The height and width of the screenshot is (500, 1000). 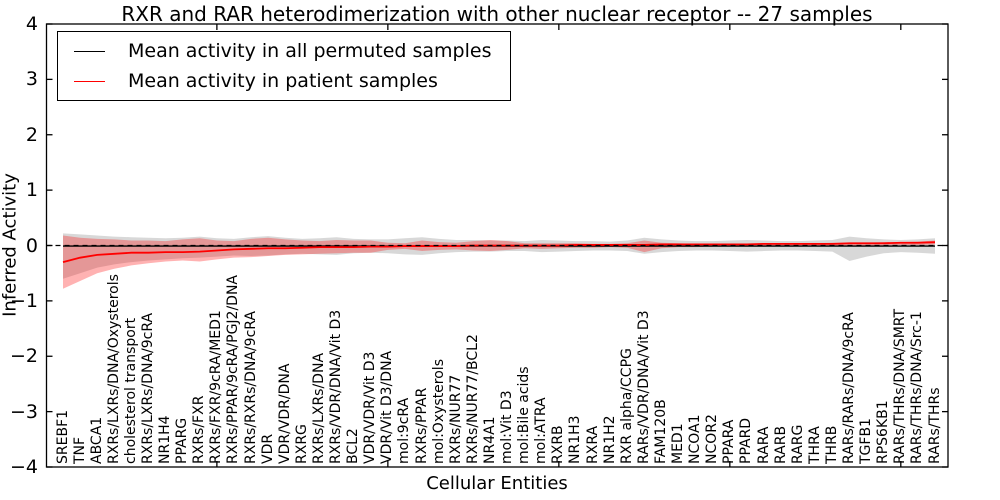 I want to click on x-tick-label: FAM120B, so click(x=660, y=431).